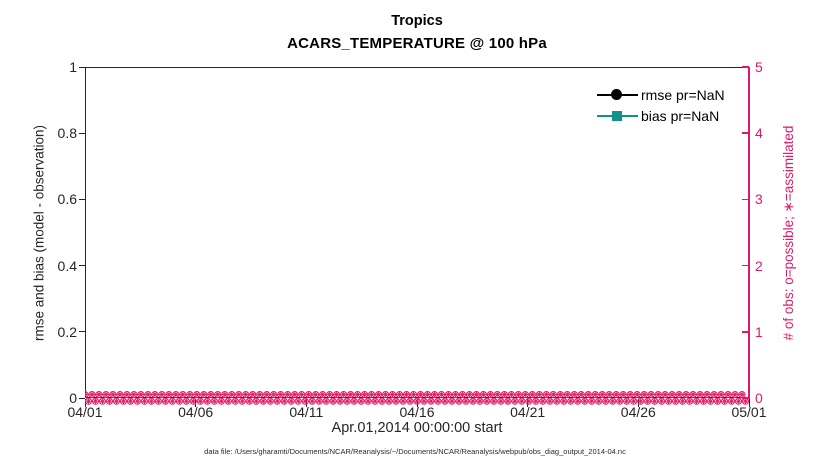 The image size is (830, 470). Describe the element at coordinates (638, 412) in the screenshot. I see `x-tick-label: 04/26` at that location.